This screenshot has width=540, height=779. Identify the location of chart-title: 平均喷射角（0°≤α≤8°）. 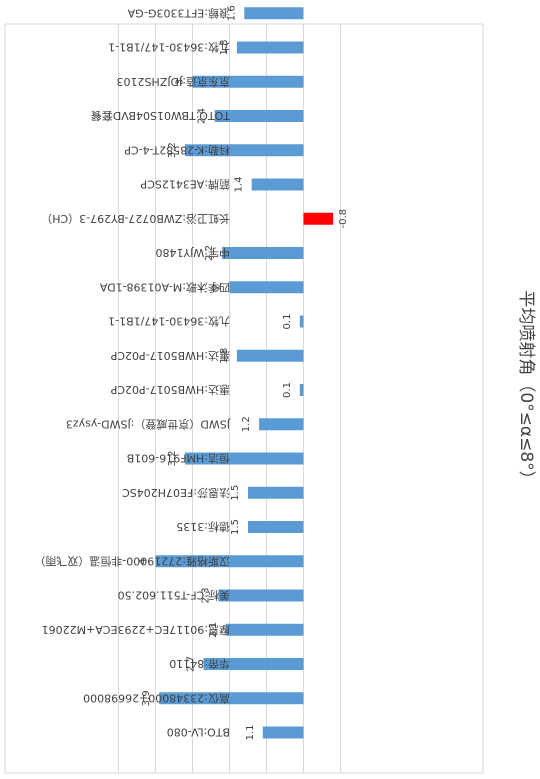
(526, 388).